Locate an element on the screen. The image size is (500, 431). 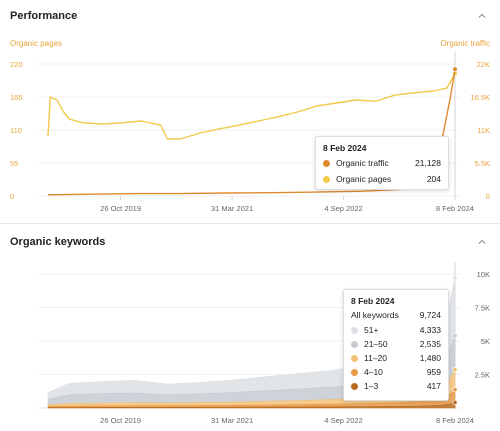
keywords-y-tick-label: 10K is located at coordinates (483, 274).